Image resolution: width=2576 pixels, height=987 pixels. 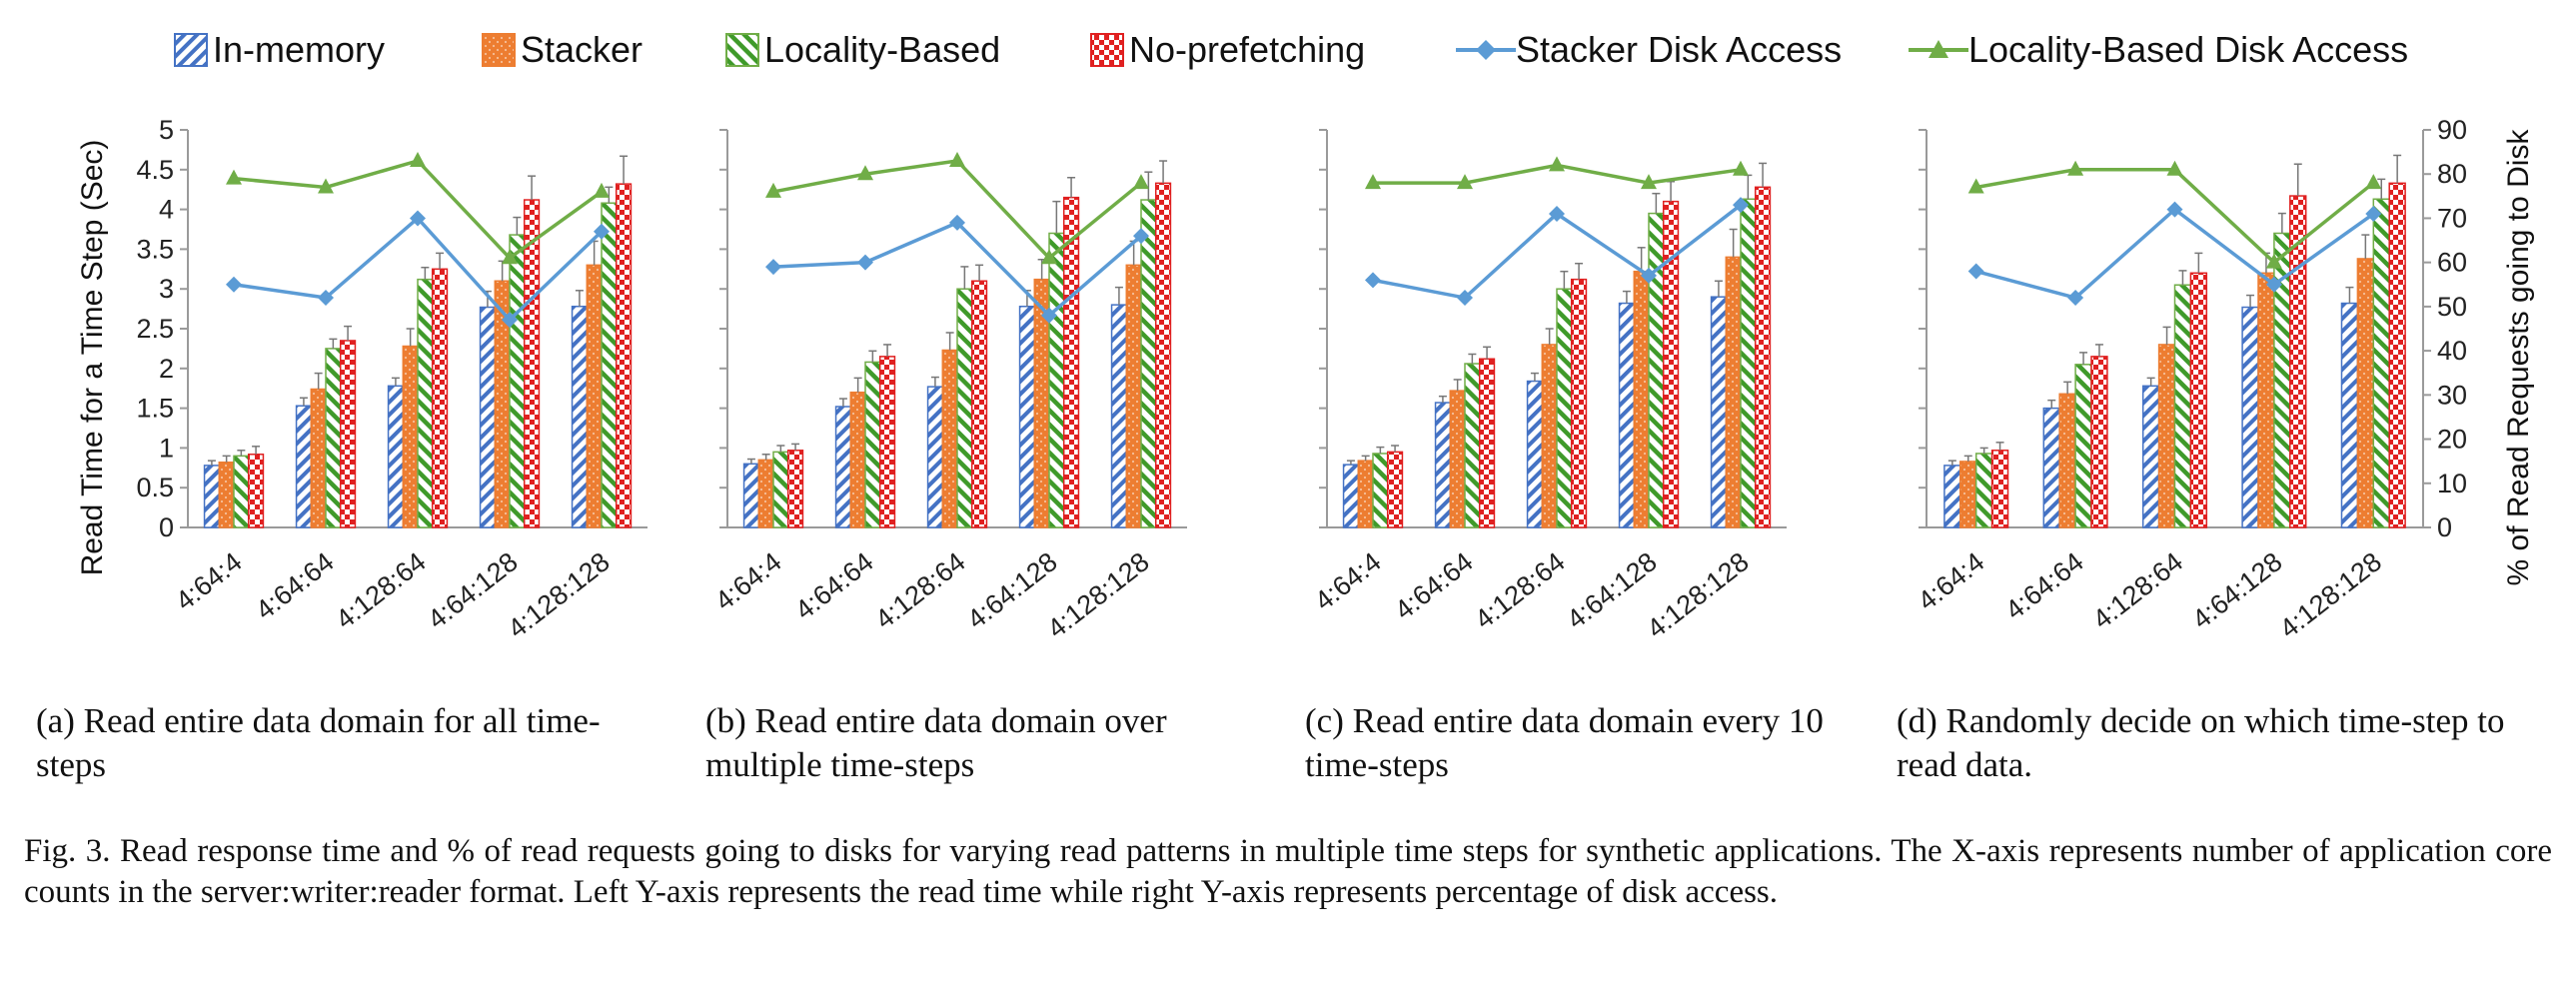 I want to click on locality-disk-access-line, so click(x=418, y=209).